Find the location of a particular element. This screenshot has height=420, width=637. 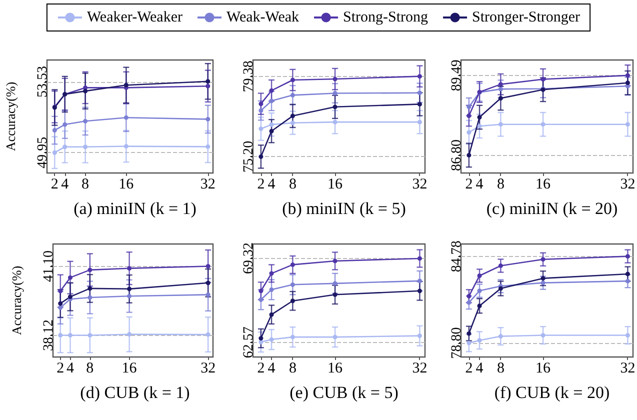

y-tick-label: 86.80 is located at coordinates (457, 155).